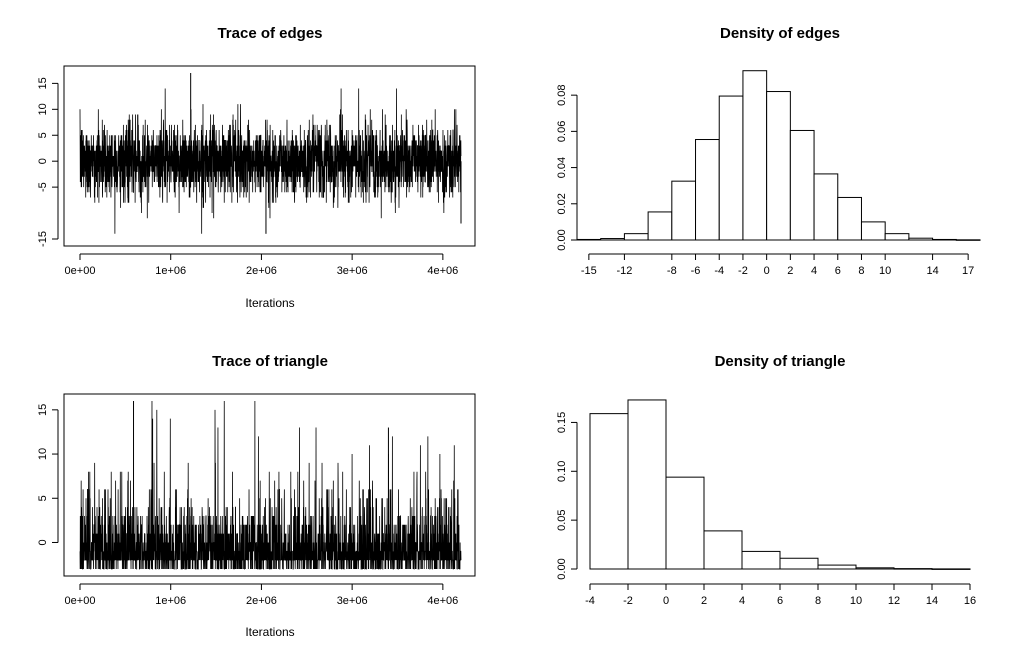 Image resolution: width=1019 pixels, height=657 pixels. I want to click on density-edges-y-tick-label: 0.08, so click(562, 94).